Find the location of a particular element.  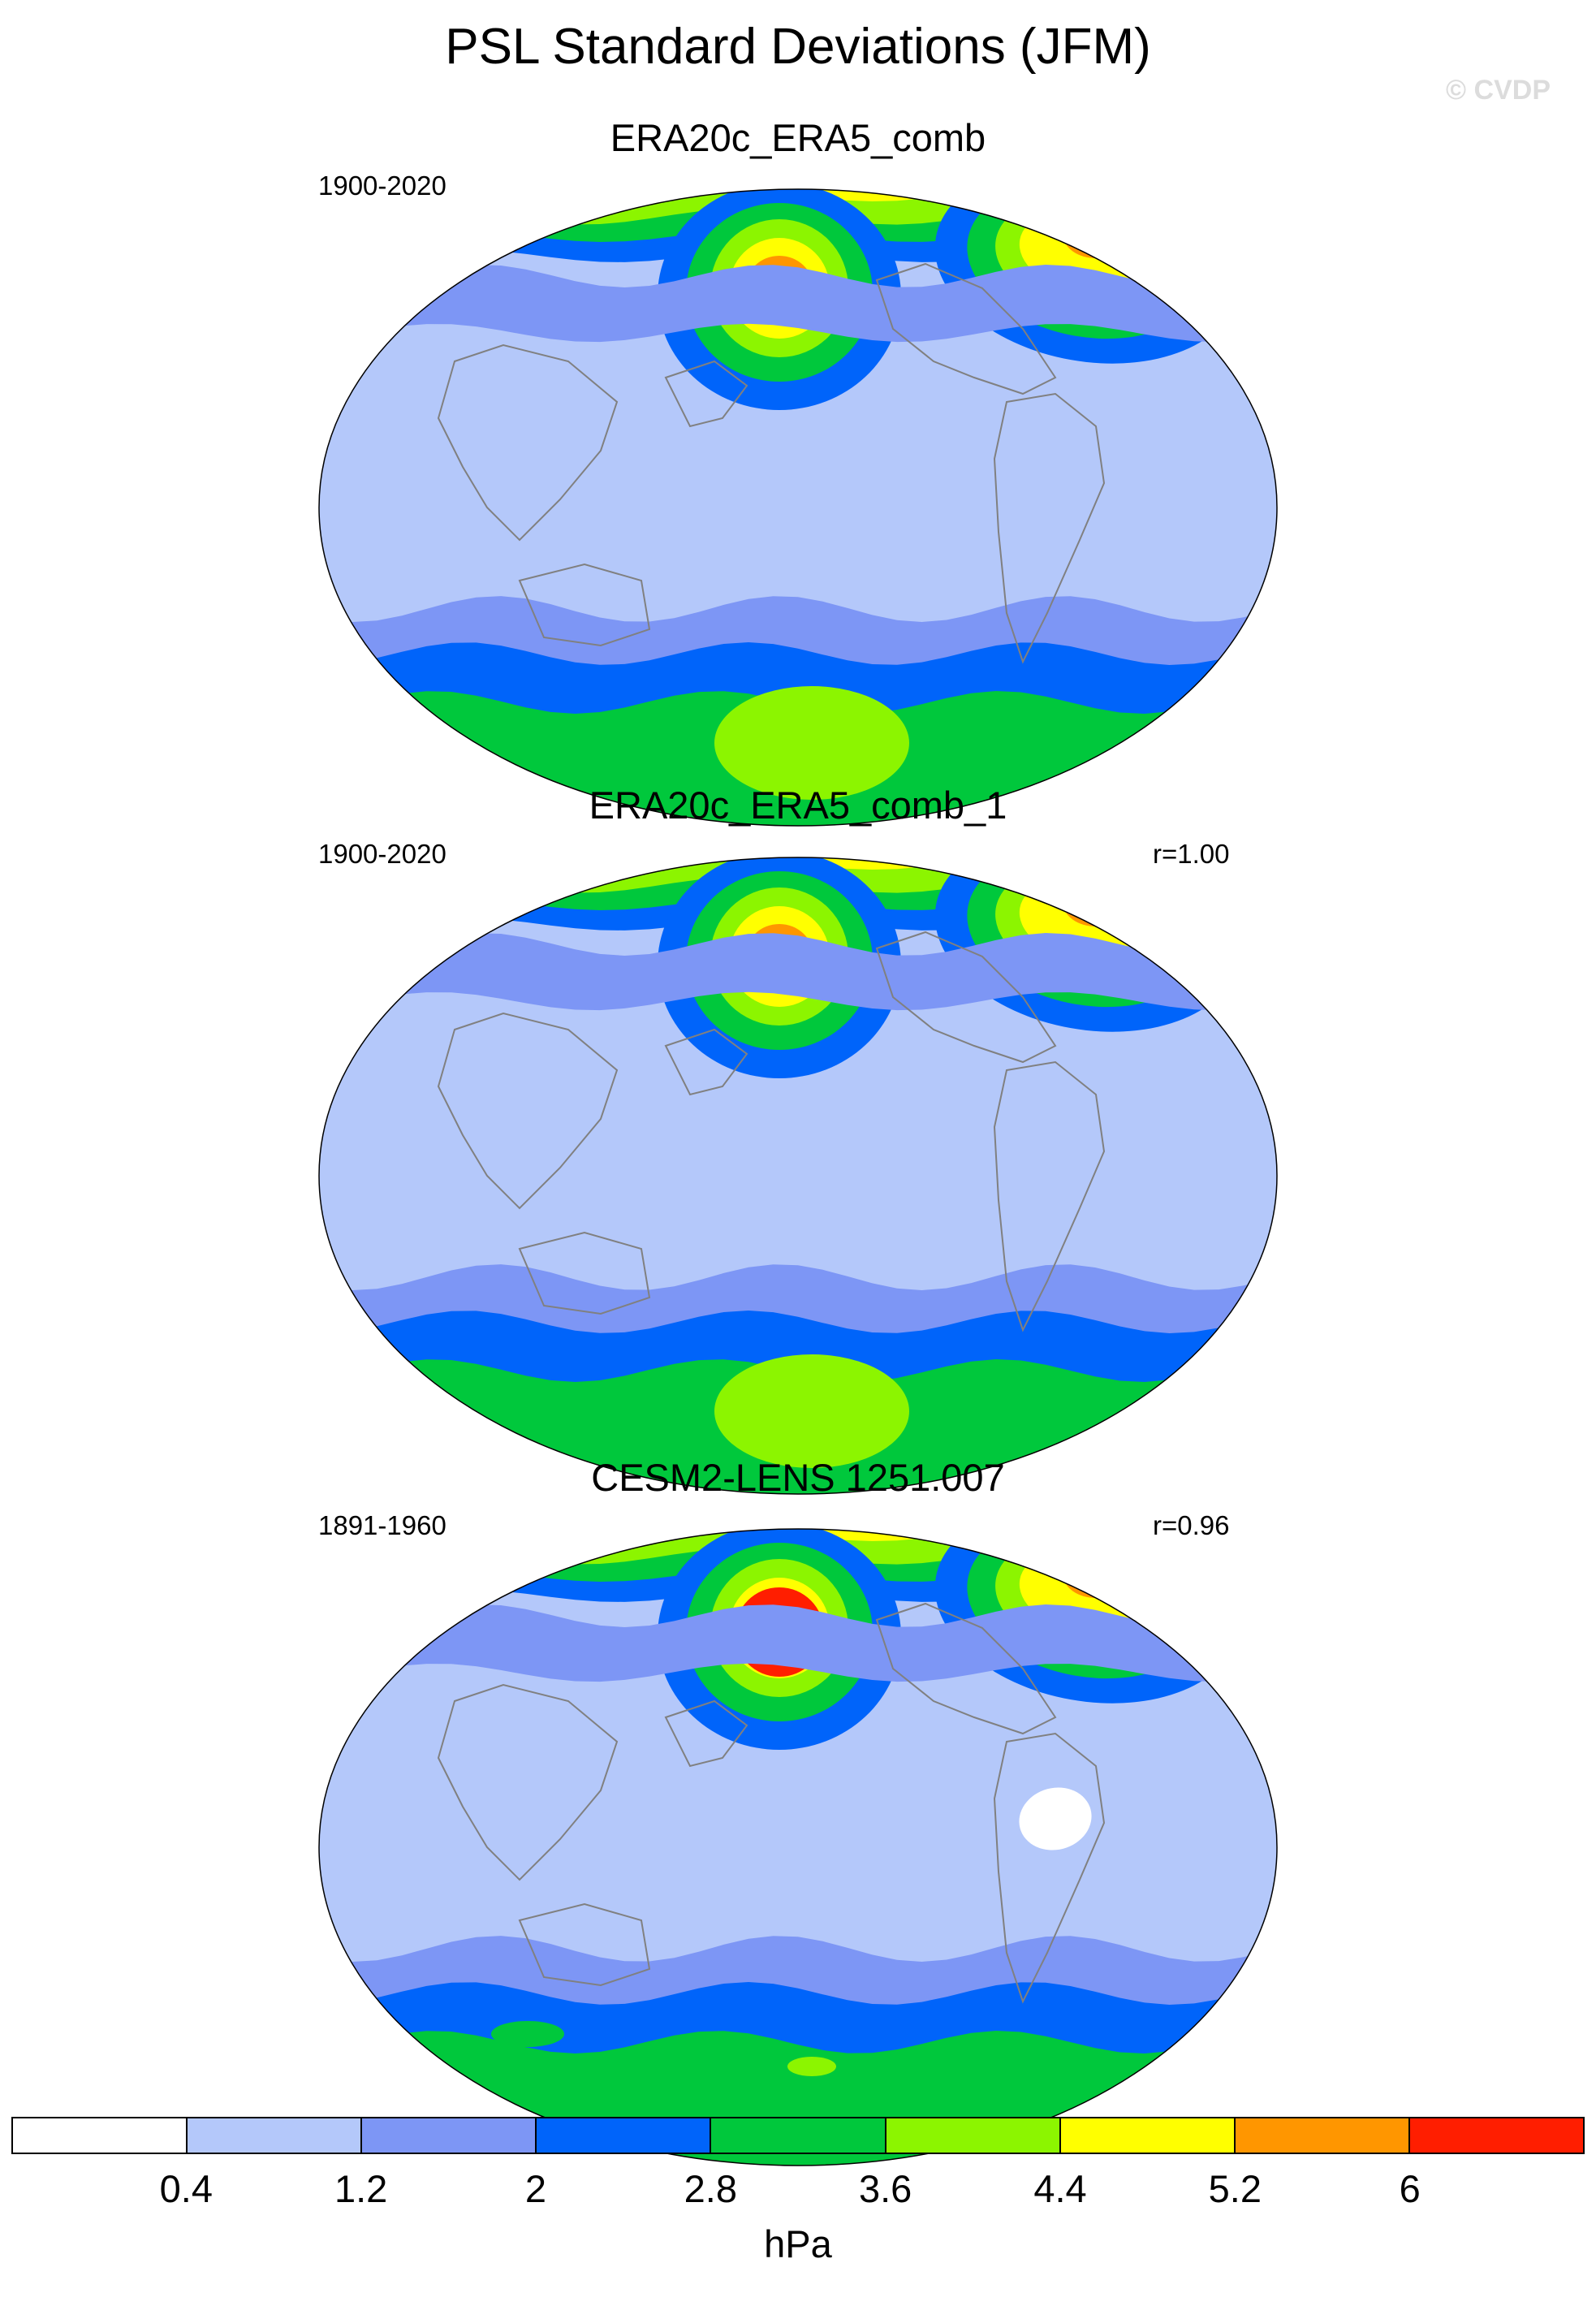

colorbar-tick-label: 6 is located at coordinates (1410, 2188).